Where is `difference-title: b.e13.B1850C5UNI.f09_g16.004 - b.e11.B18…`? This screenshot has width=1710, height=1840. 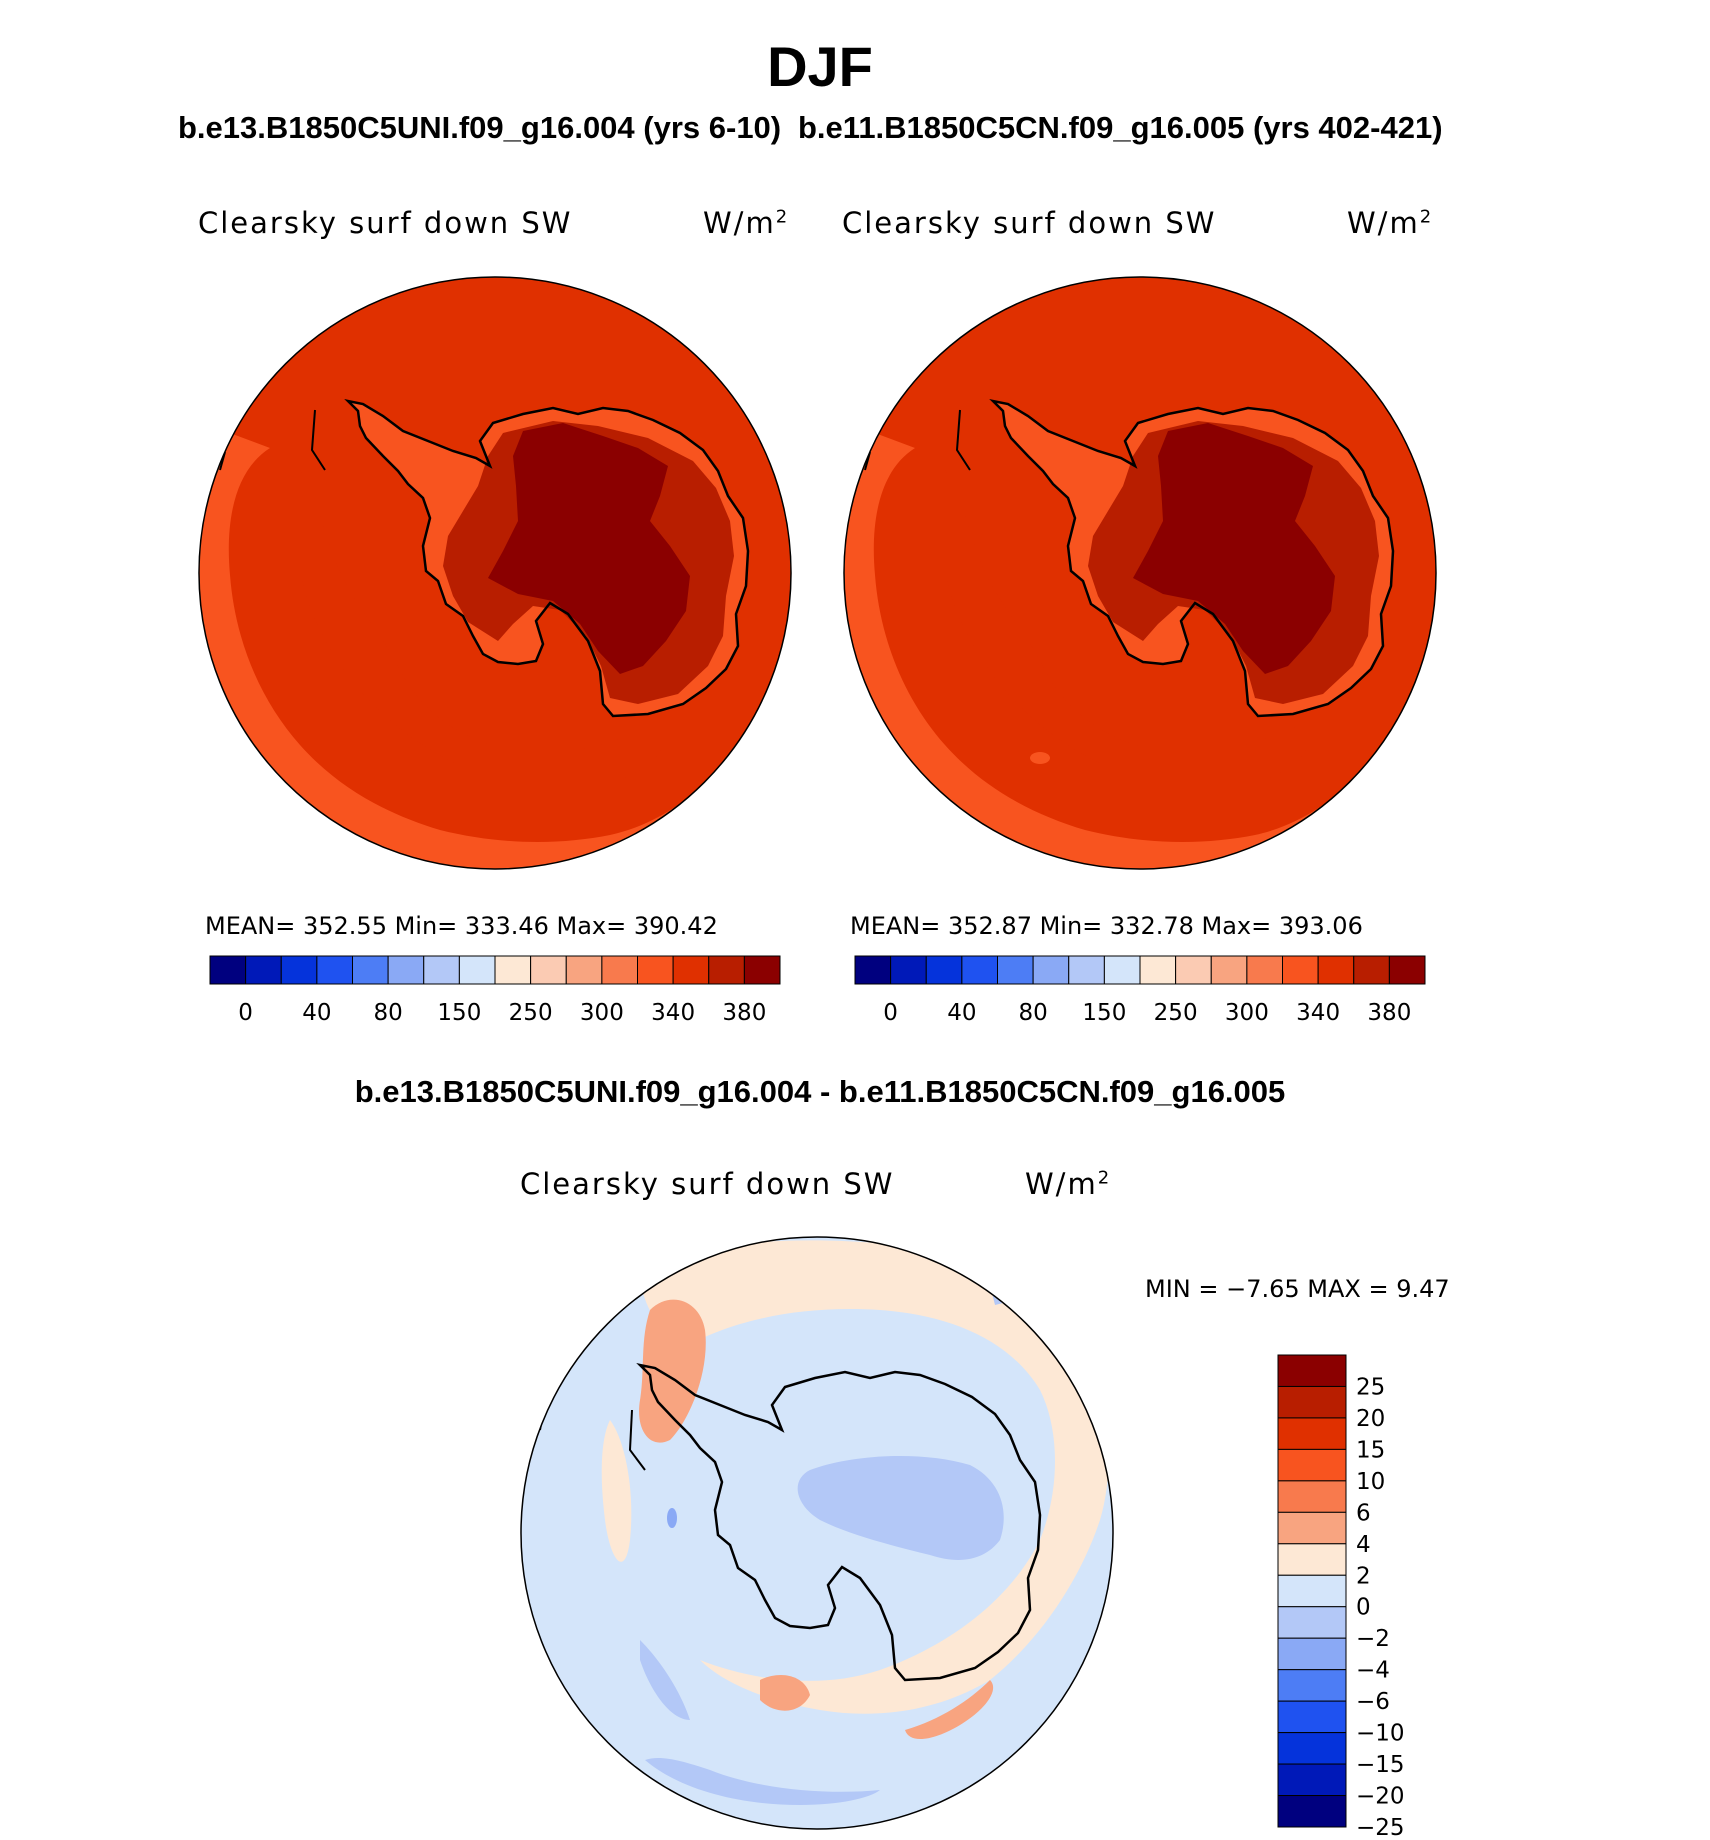 difference-title: b.e13.B1850C5UNI.f09_g16.004 - b.e11.B18… is located at coordinates (820, 1091).